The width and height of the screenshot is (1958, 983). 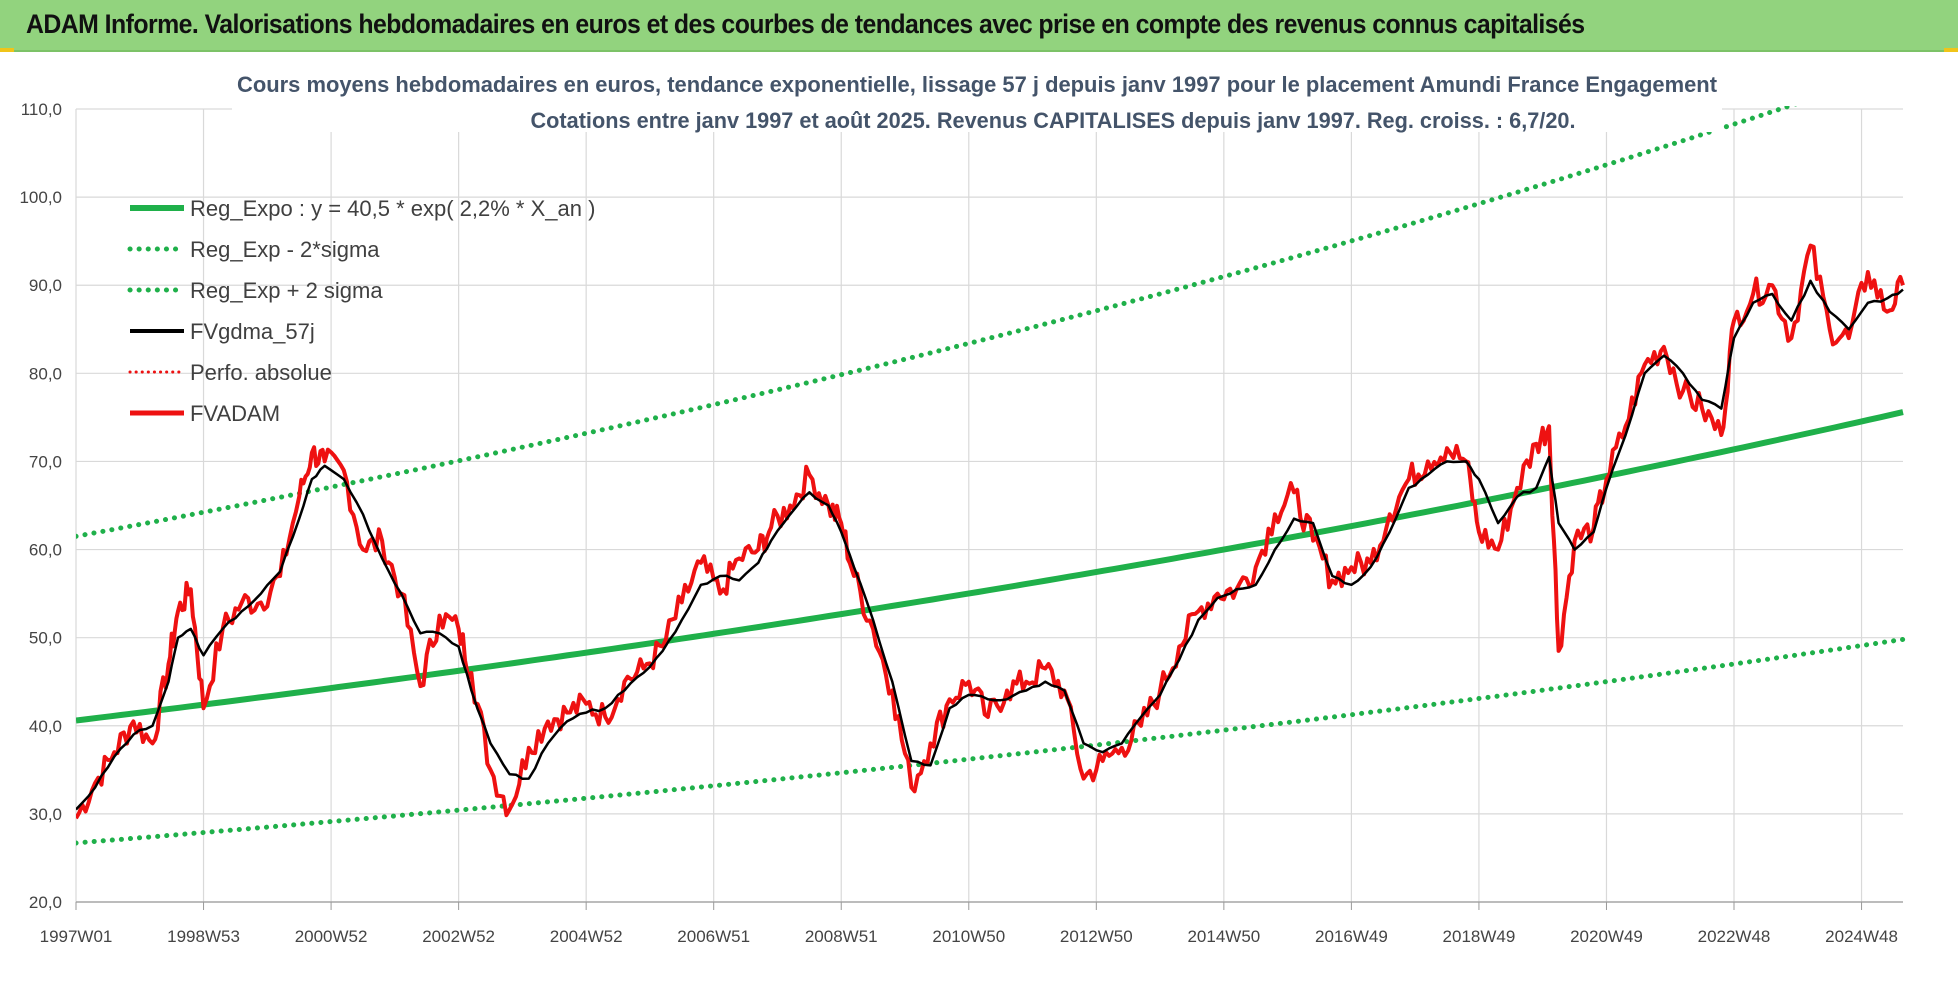 I want to click on legend-label: FVADAM, so click(x=235, y=413).